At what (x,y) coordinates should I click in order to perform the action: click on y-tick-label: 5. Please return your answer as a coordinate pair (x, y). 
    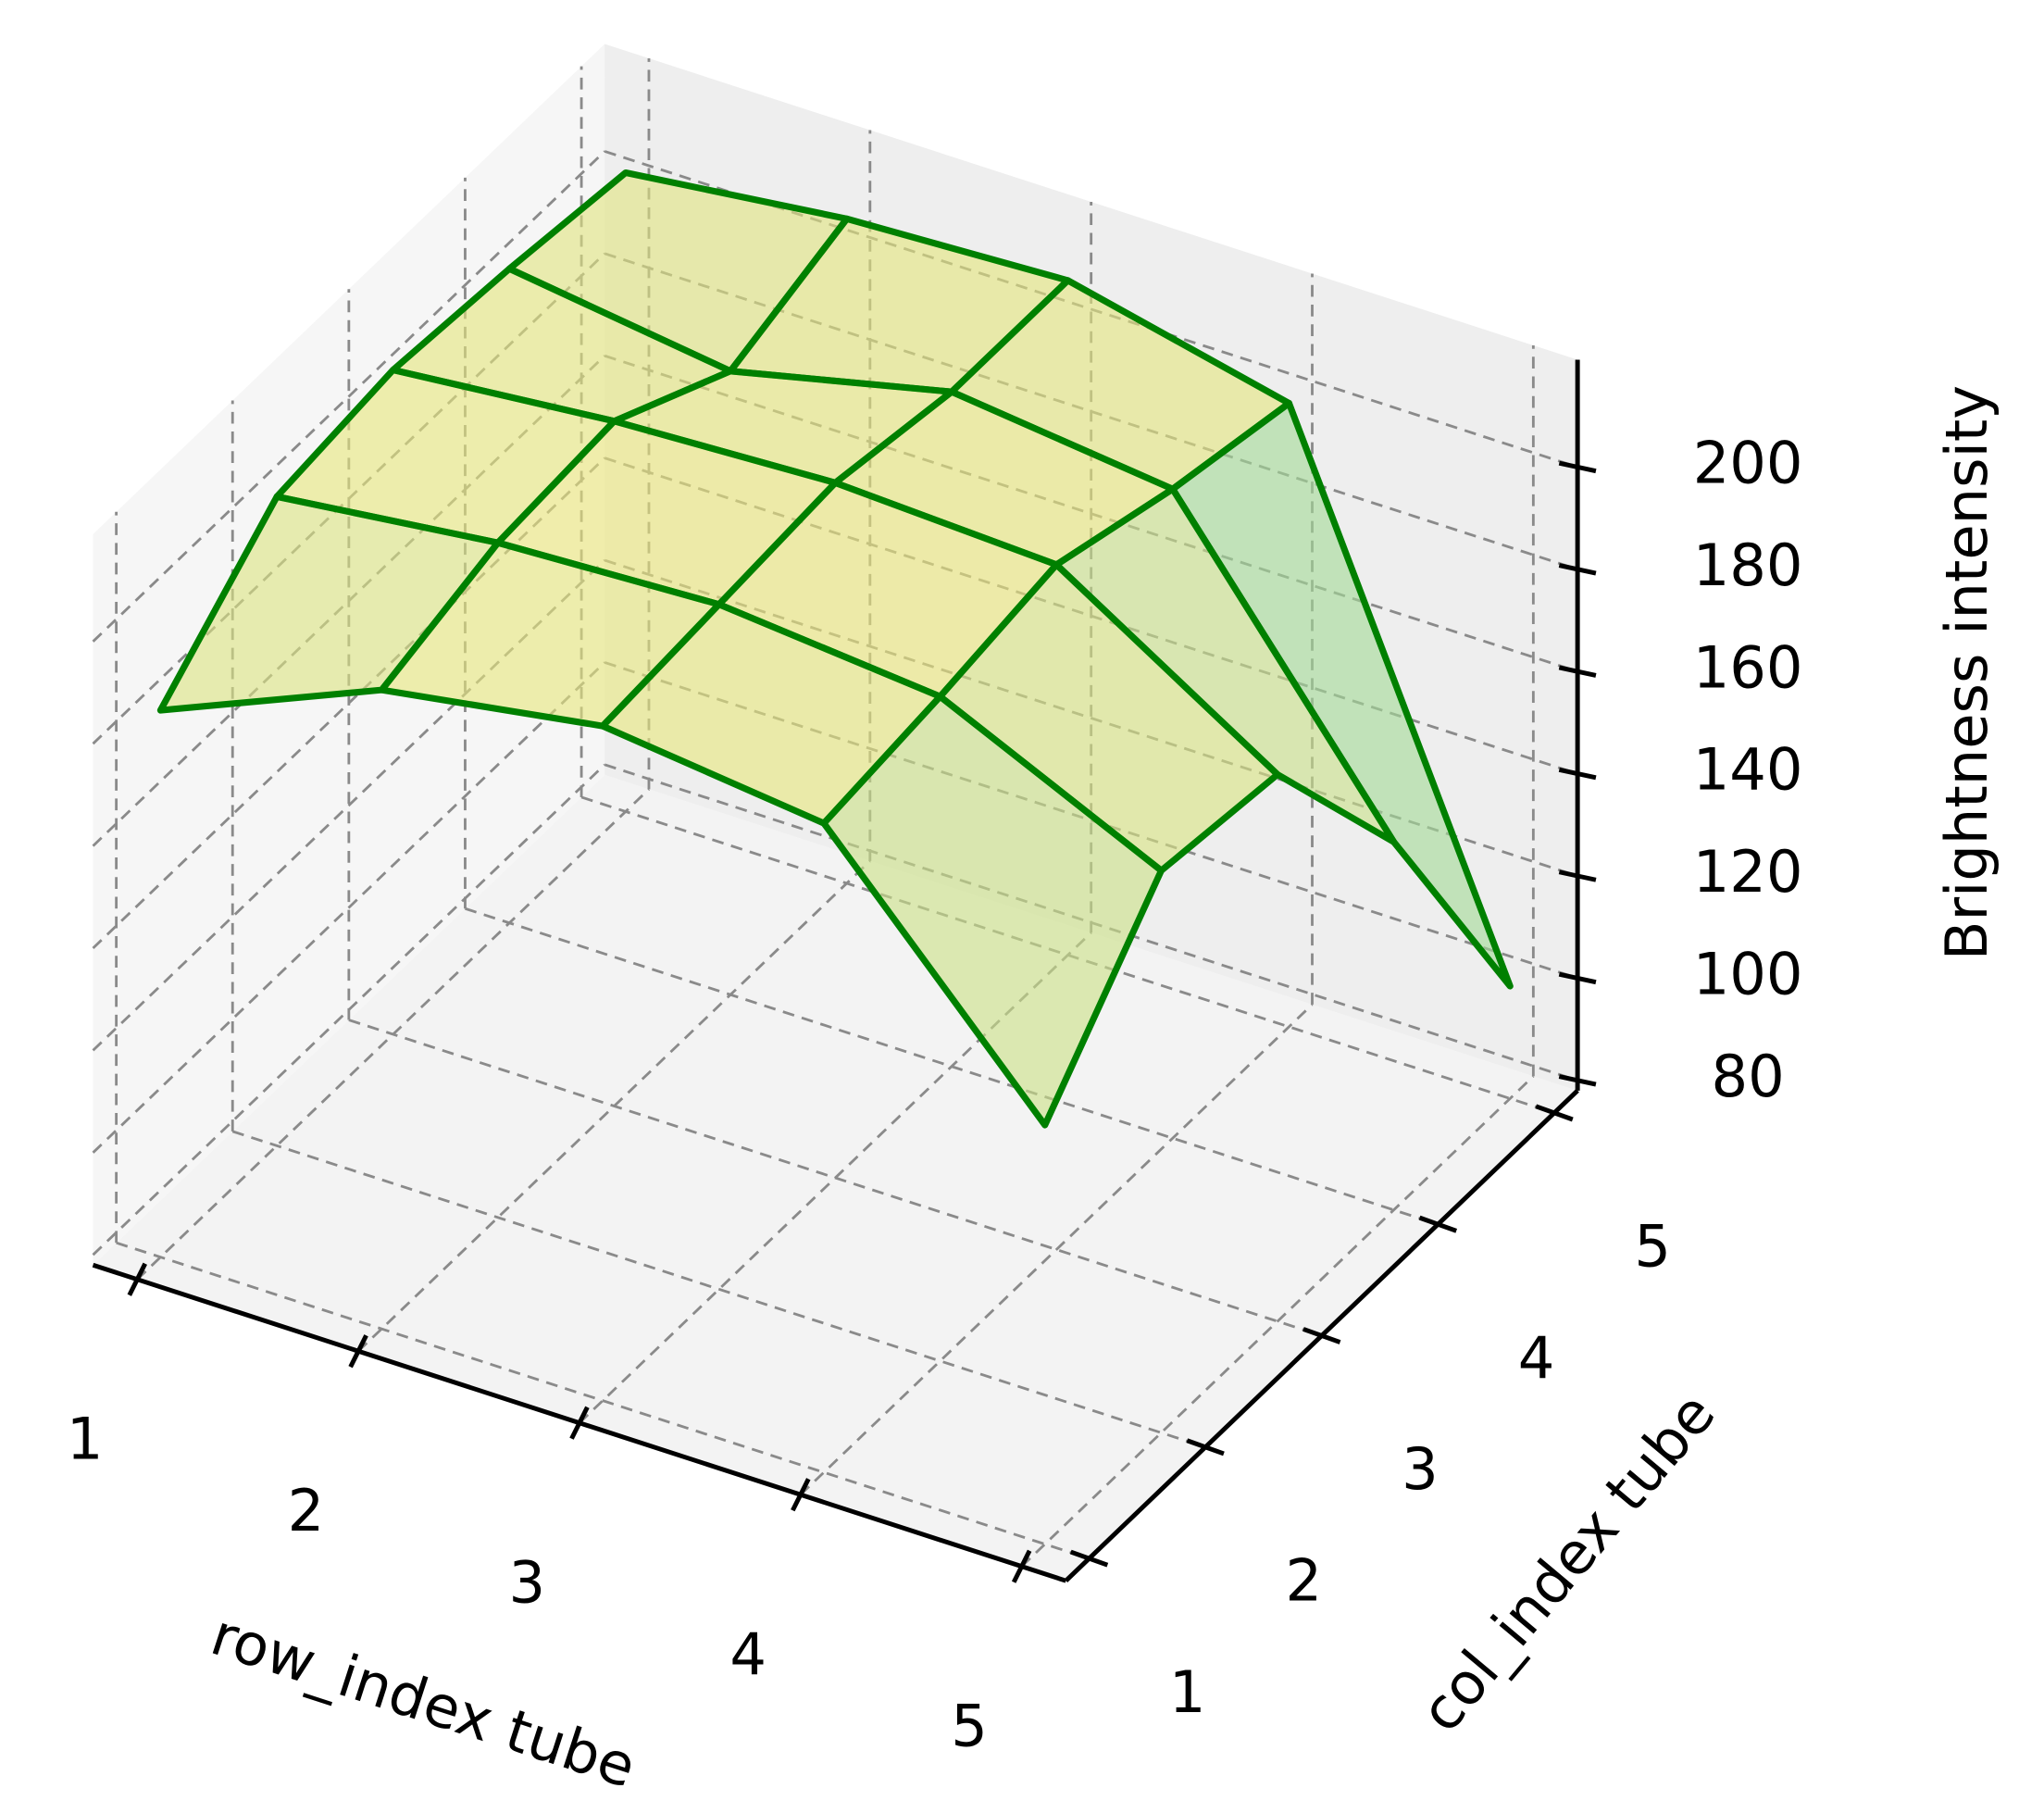
    Looking at the image, I should click on (1652, 1247).